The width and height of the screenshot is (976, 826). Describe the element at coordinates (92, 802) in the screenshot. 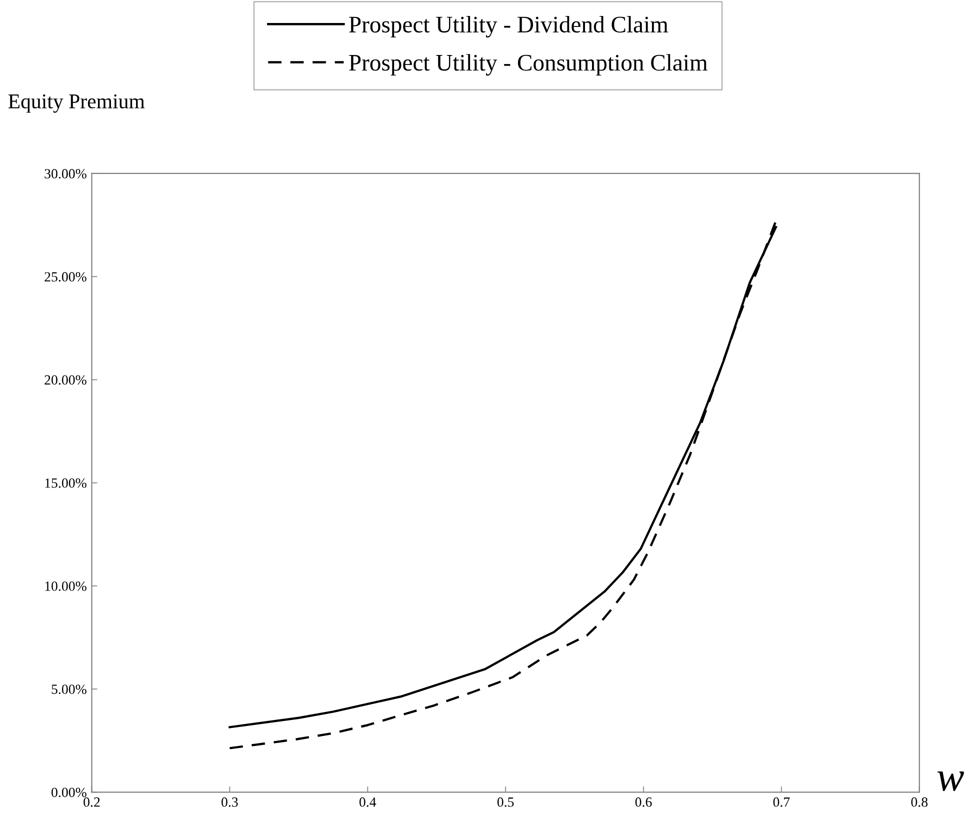

I see `x-tick-label: 0.2` at that location.